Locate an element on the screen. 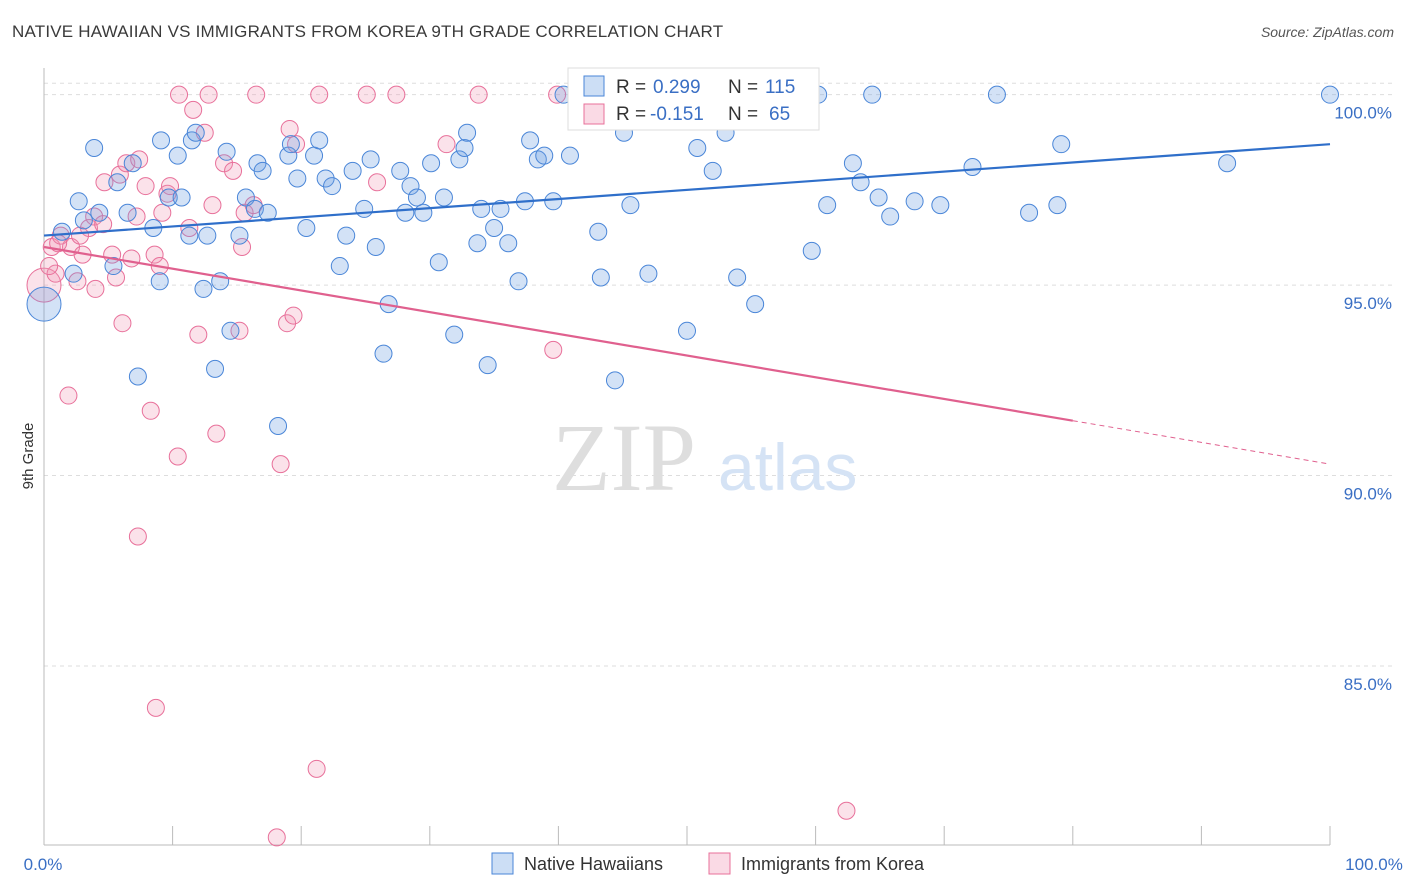 The width and height of the screenshot is (1406, 892). y-tick-labels: 85.0% 90.0% 95.0% 100.0% is located at coordinates (1363, 399).